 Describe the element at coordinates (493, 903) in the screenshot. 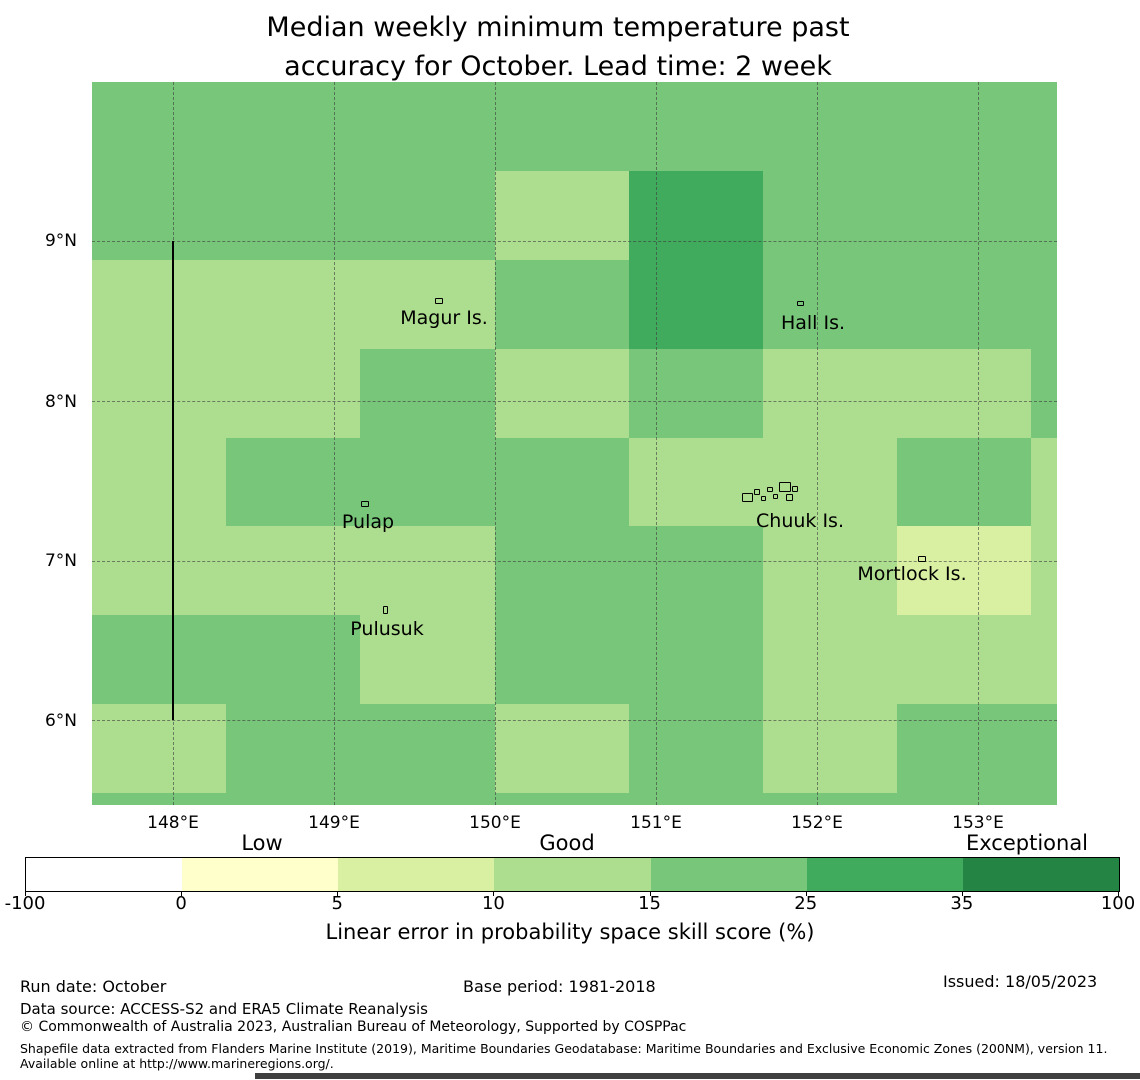

I see `colorbar-tick-label: 10` at that location.